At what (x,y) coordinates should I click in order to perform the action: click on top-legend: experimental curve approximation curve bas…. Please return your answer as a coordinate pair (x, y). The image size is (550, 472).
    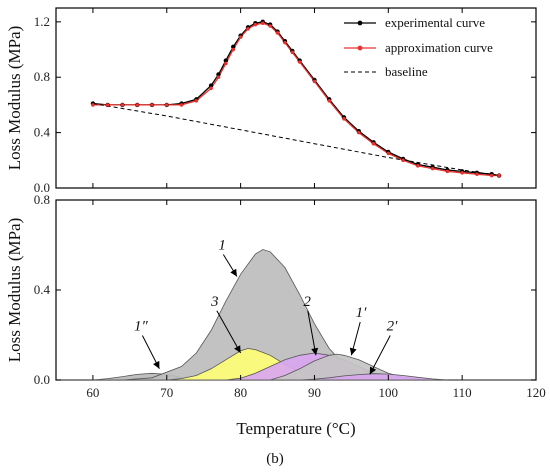
    Looking at the image, I should click on (418, 47).